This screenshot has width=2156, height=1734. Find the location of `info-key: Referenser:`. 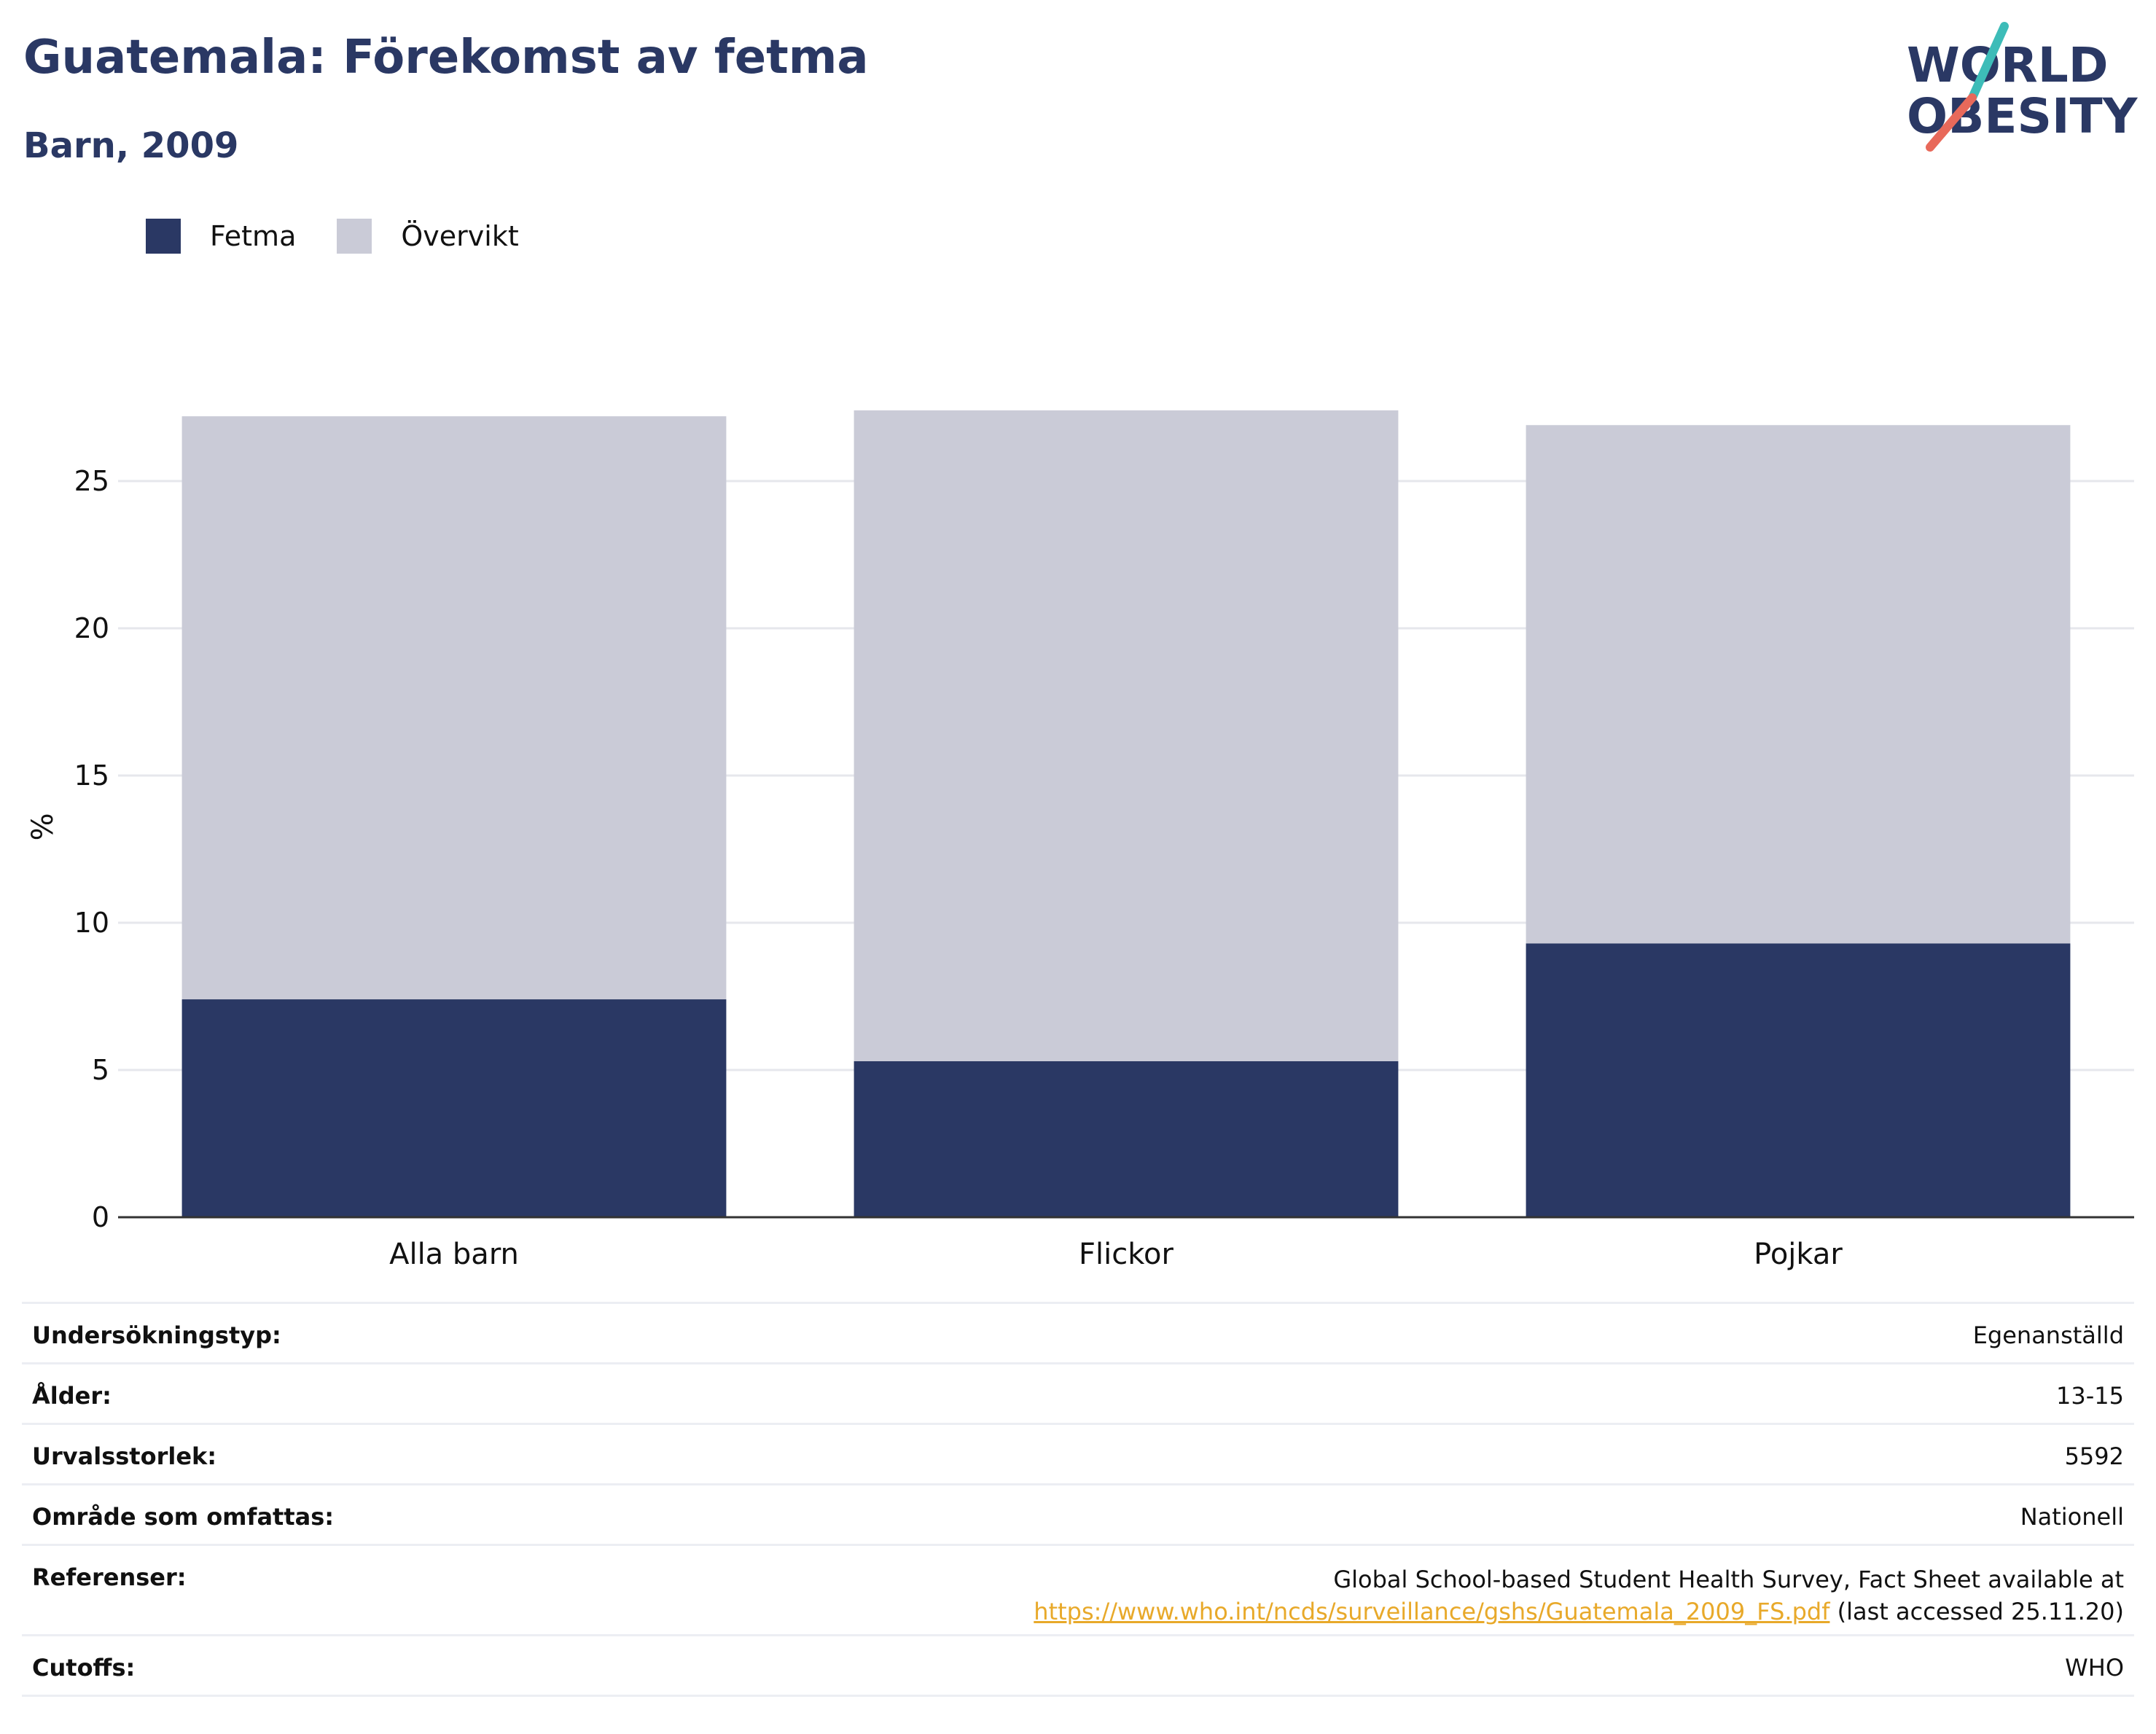

info-key: Referenser: is located at coordinates (259, 1590).